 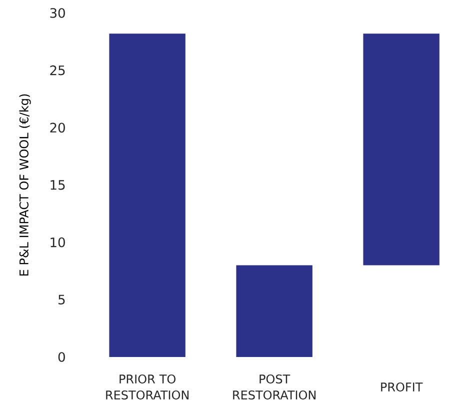 What do you see at coordinates (402, 387) in the screenshot?
I see `x-tick-label: PROFIT` at bounding box center [402, 387].